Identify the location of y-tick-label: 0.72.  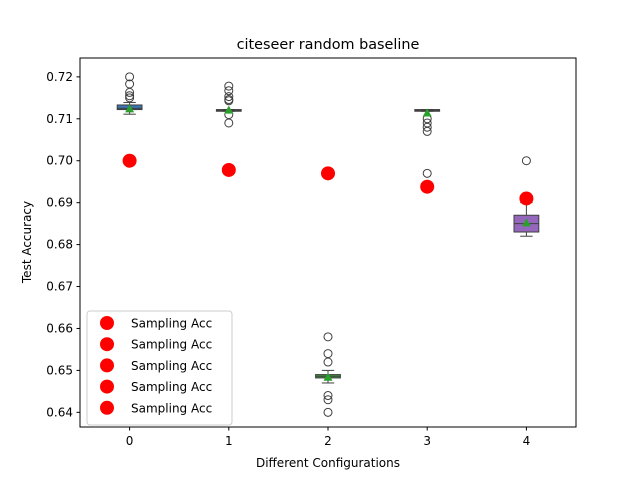
(59, 77).